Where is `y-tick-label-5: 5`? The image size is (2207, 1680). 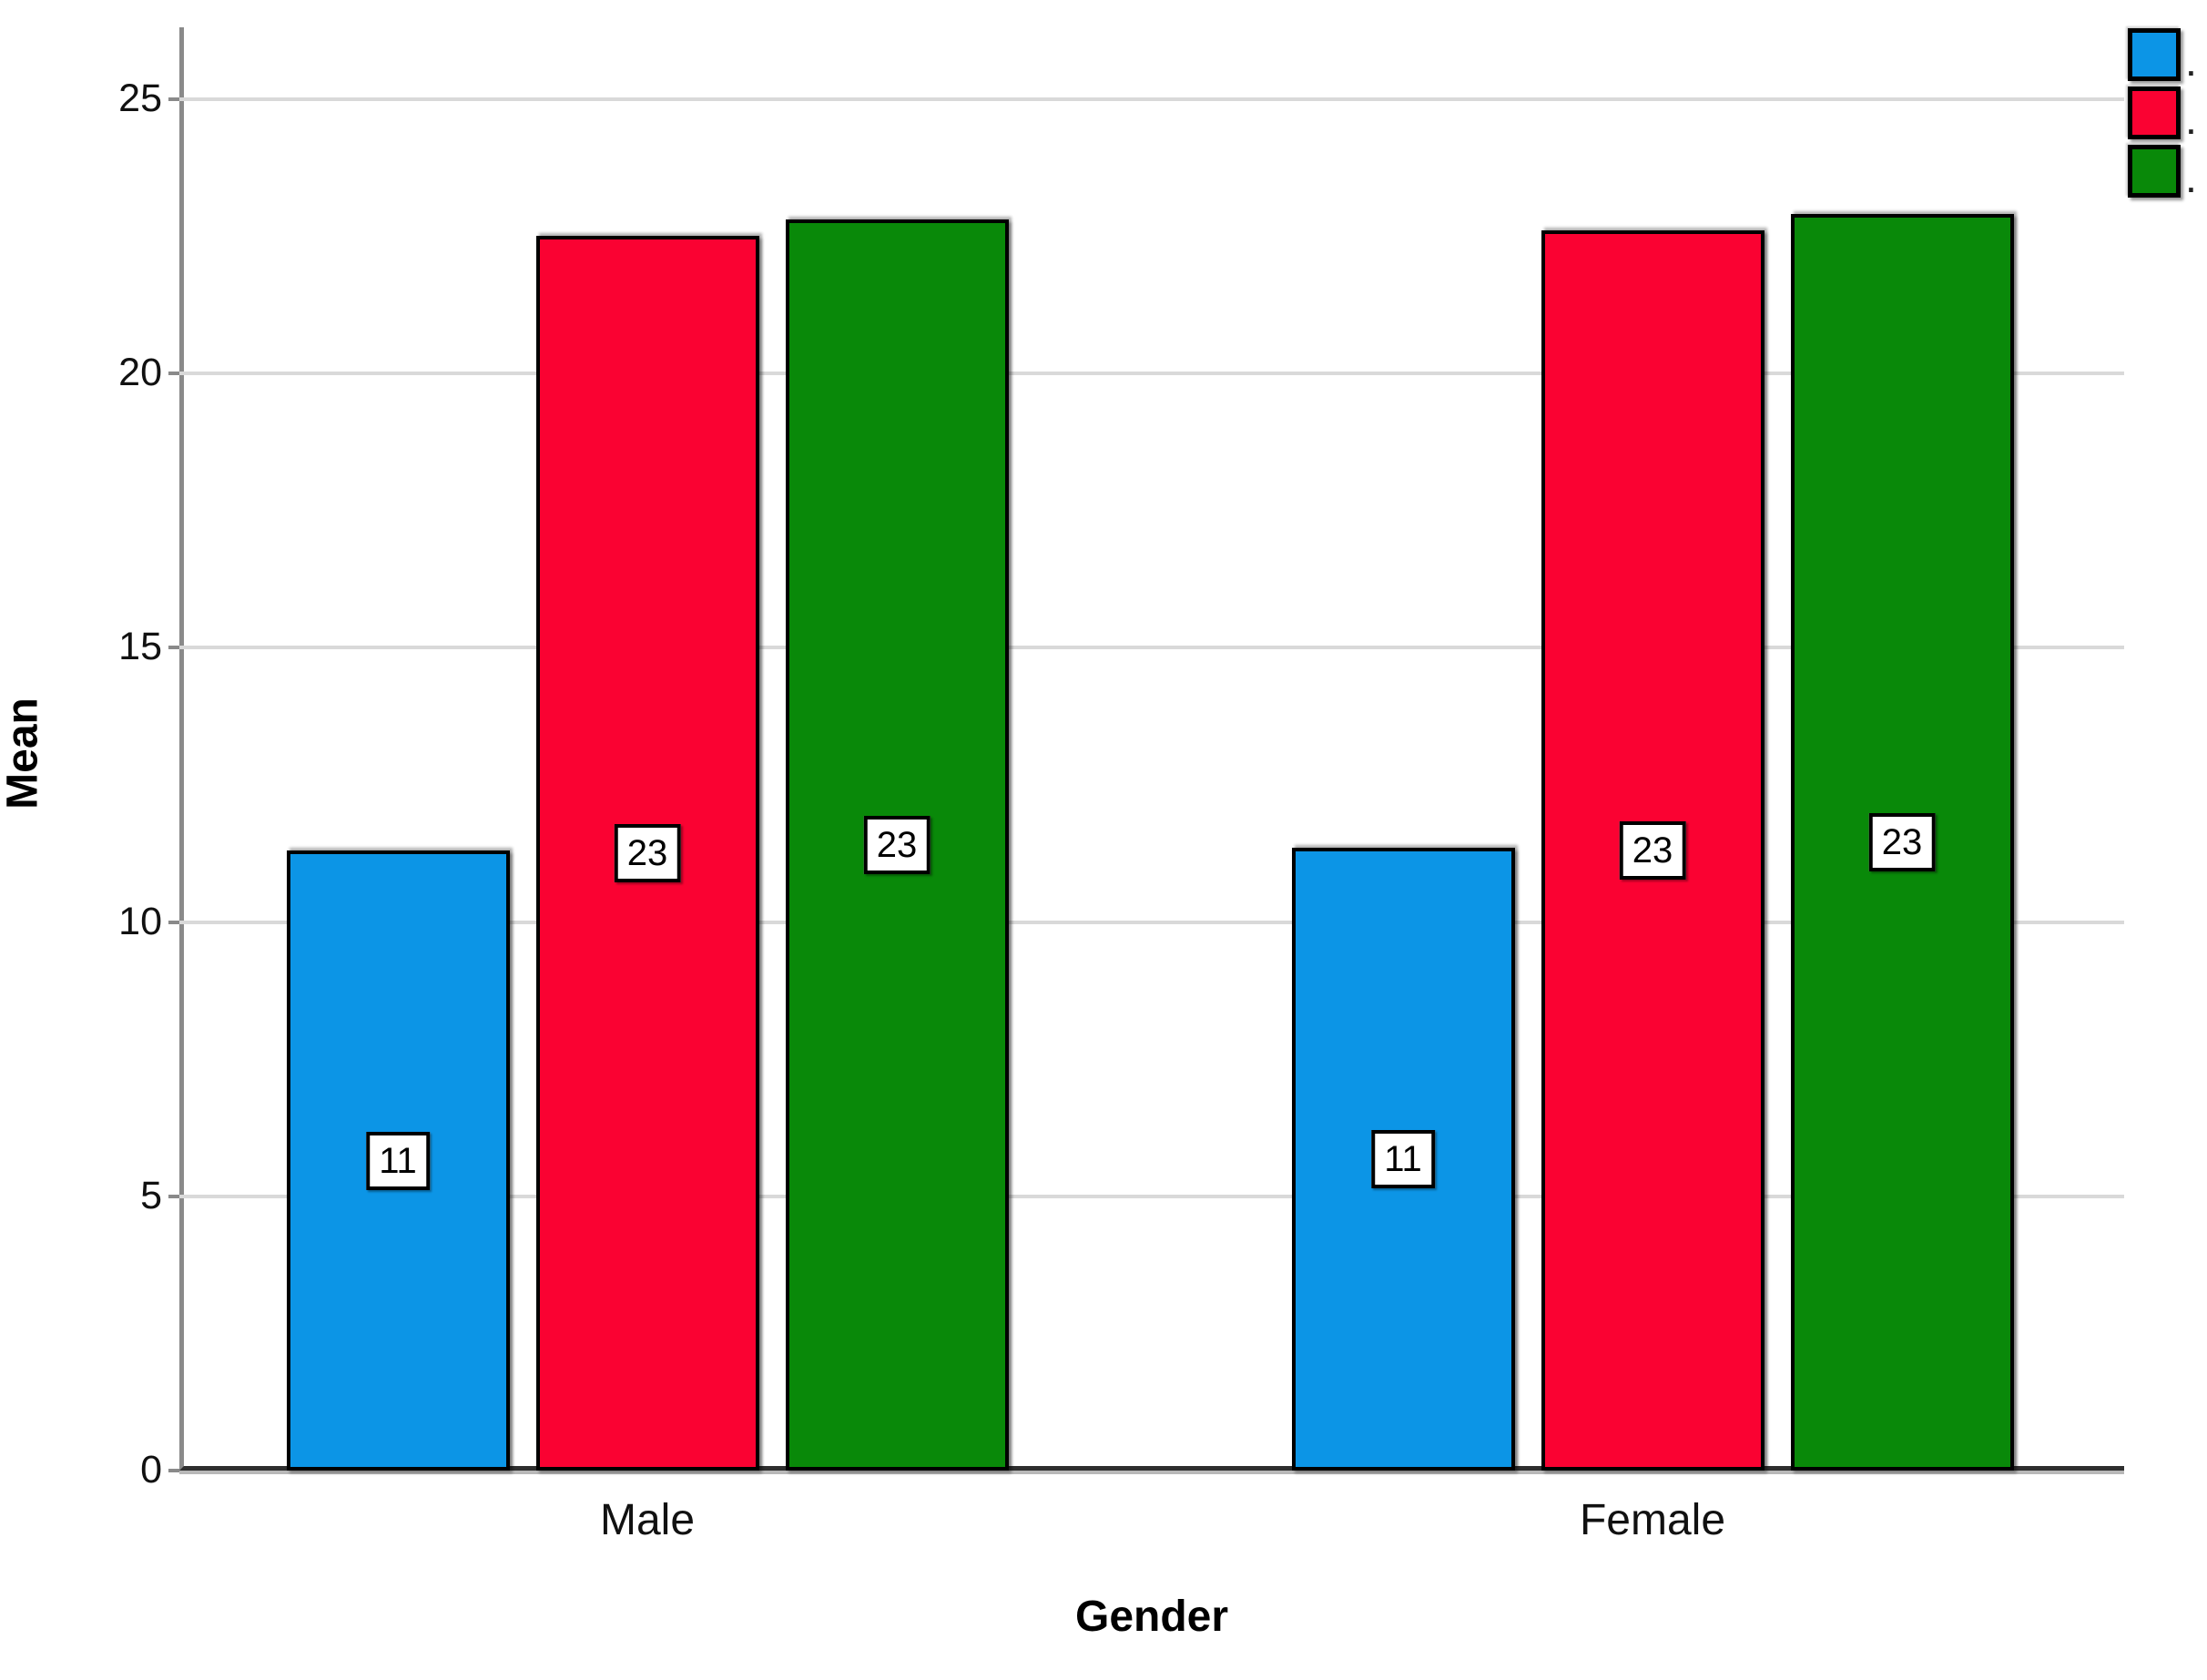
y-tick-label-5: 5 is located at coordinates (151, 1195).